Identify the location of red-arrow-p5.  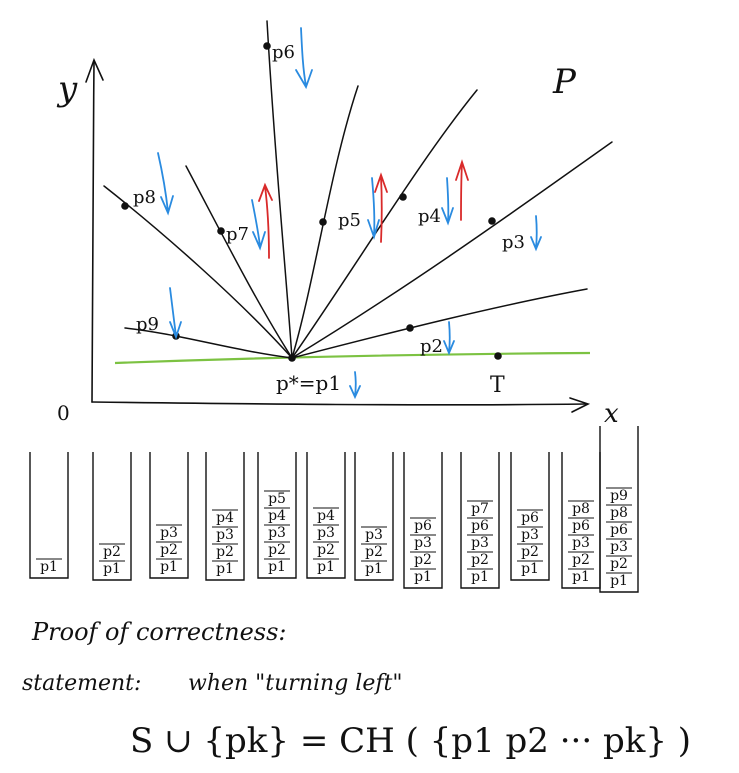
(381, 207).